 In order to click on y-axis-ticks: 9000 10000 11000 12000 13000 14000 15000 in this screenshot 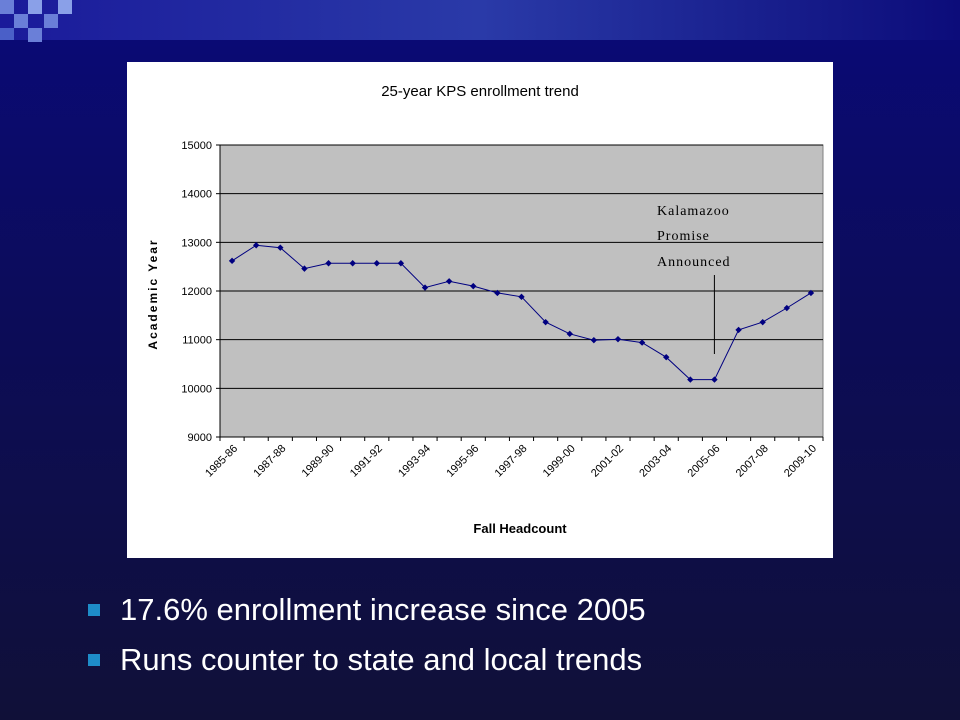, I will do `click(200, 292)`.